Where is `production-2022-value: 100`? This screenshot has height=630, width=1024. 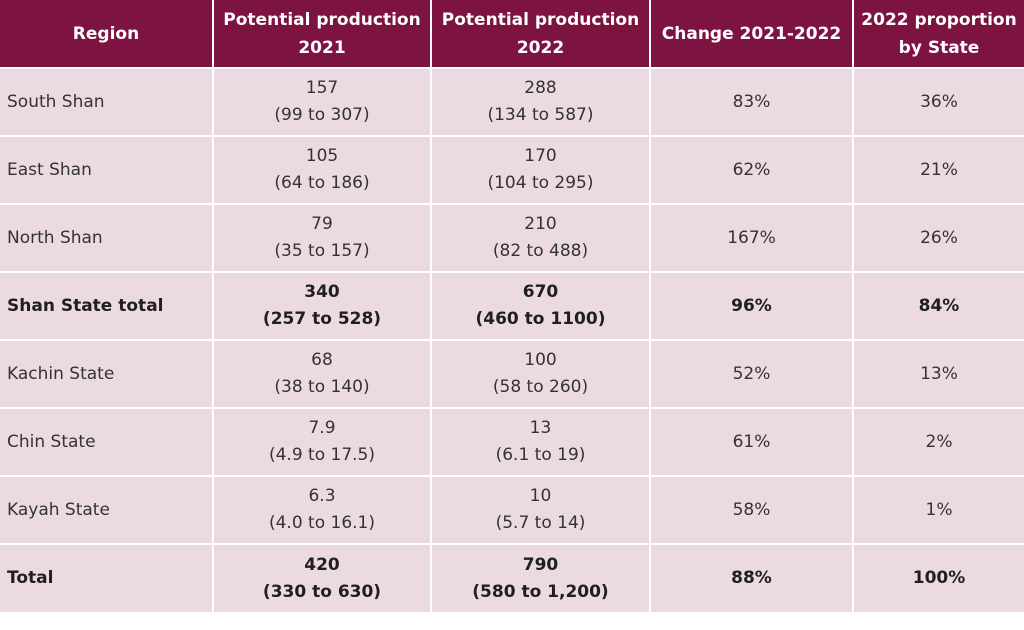 production-2022-value: 100 is located at coordinates (540, 360).